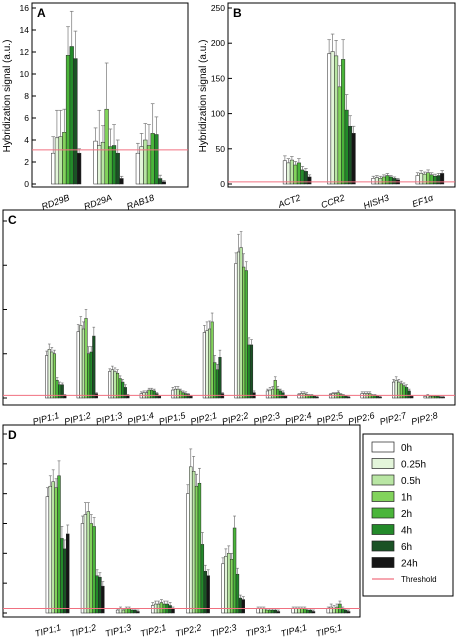 The image size is (456, 637). What do you see at coordinates (259, 629) in the screenshot?
I see `category-label: TIP3;1` at bounding box center [259, 629].